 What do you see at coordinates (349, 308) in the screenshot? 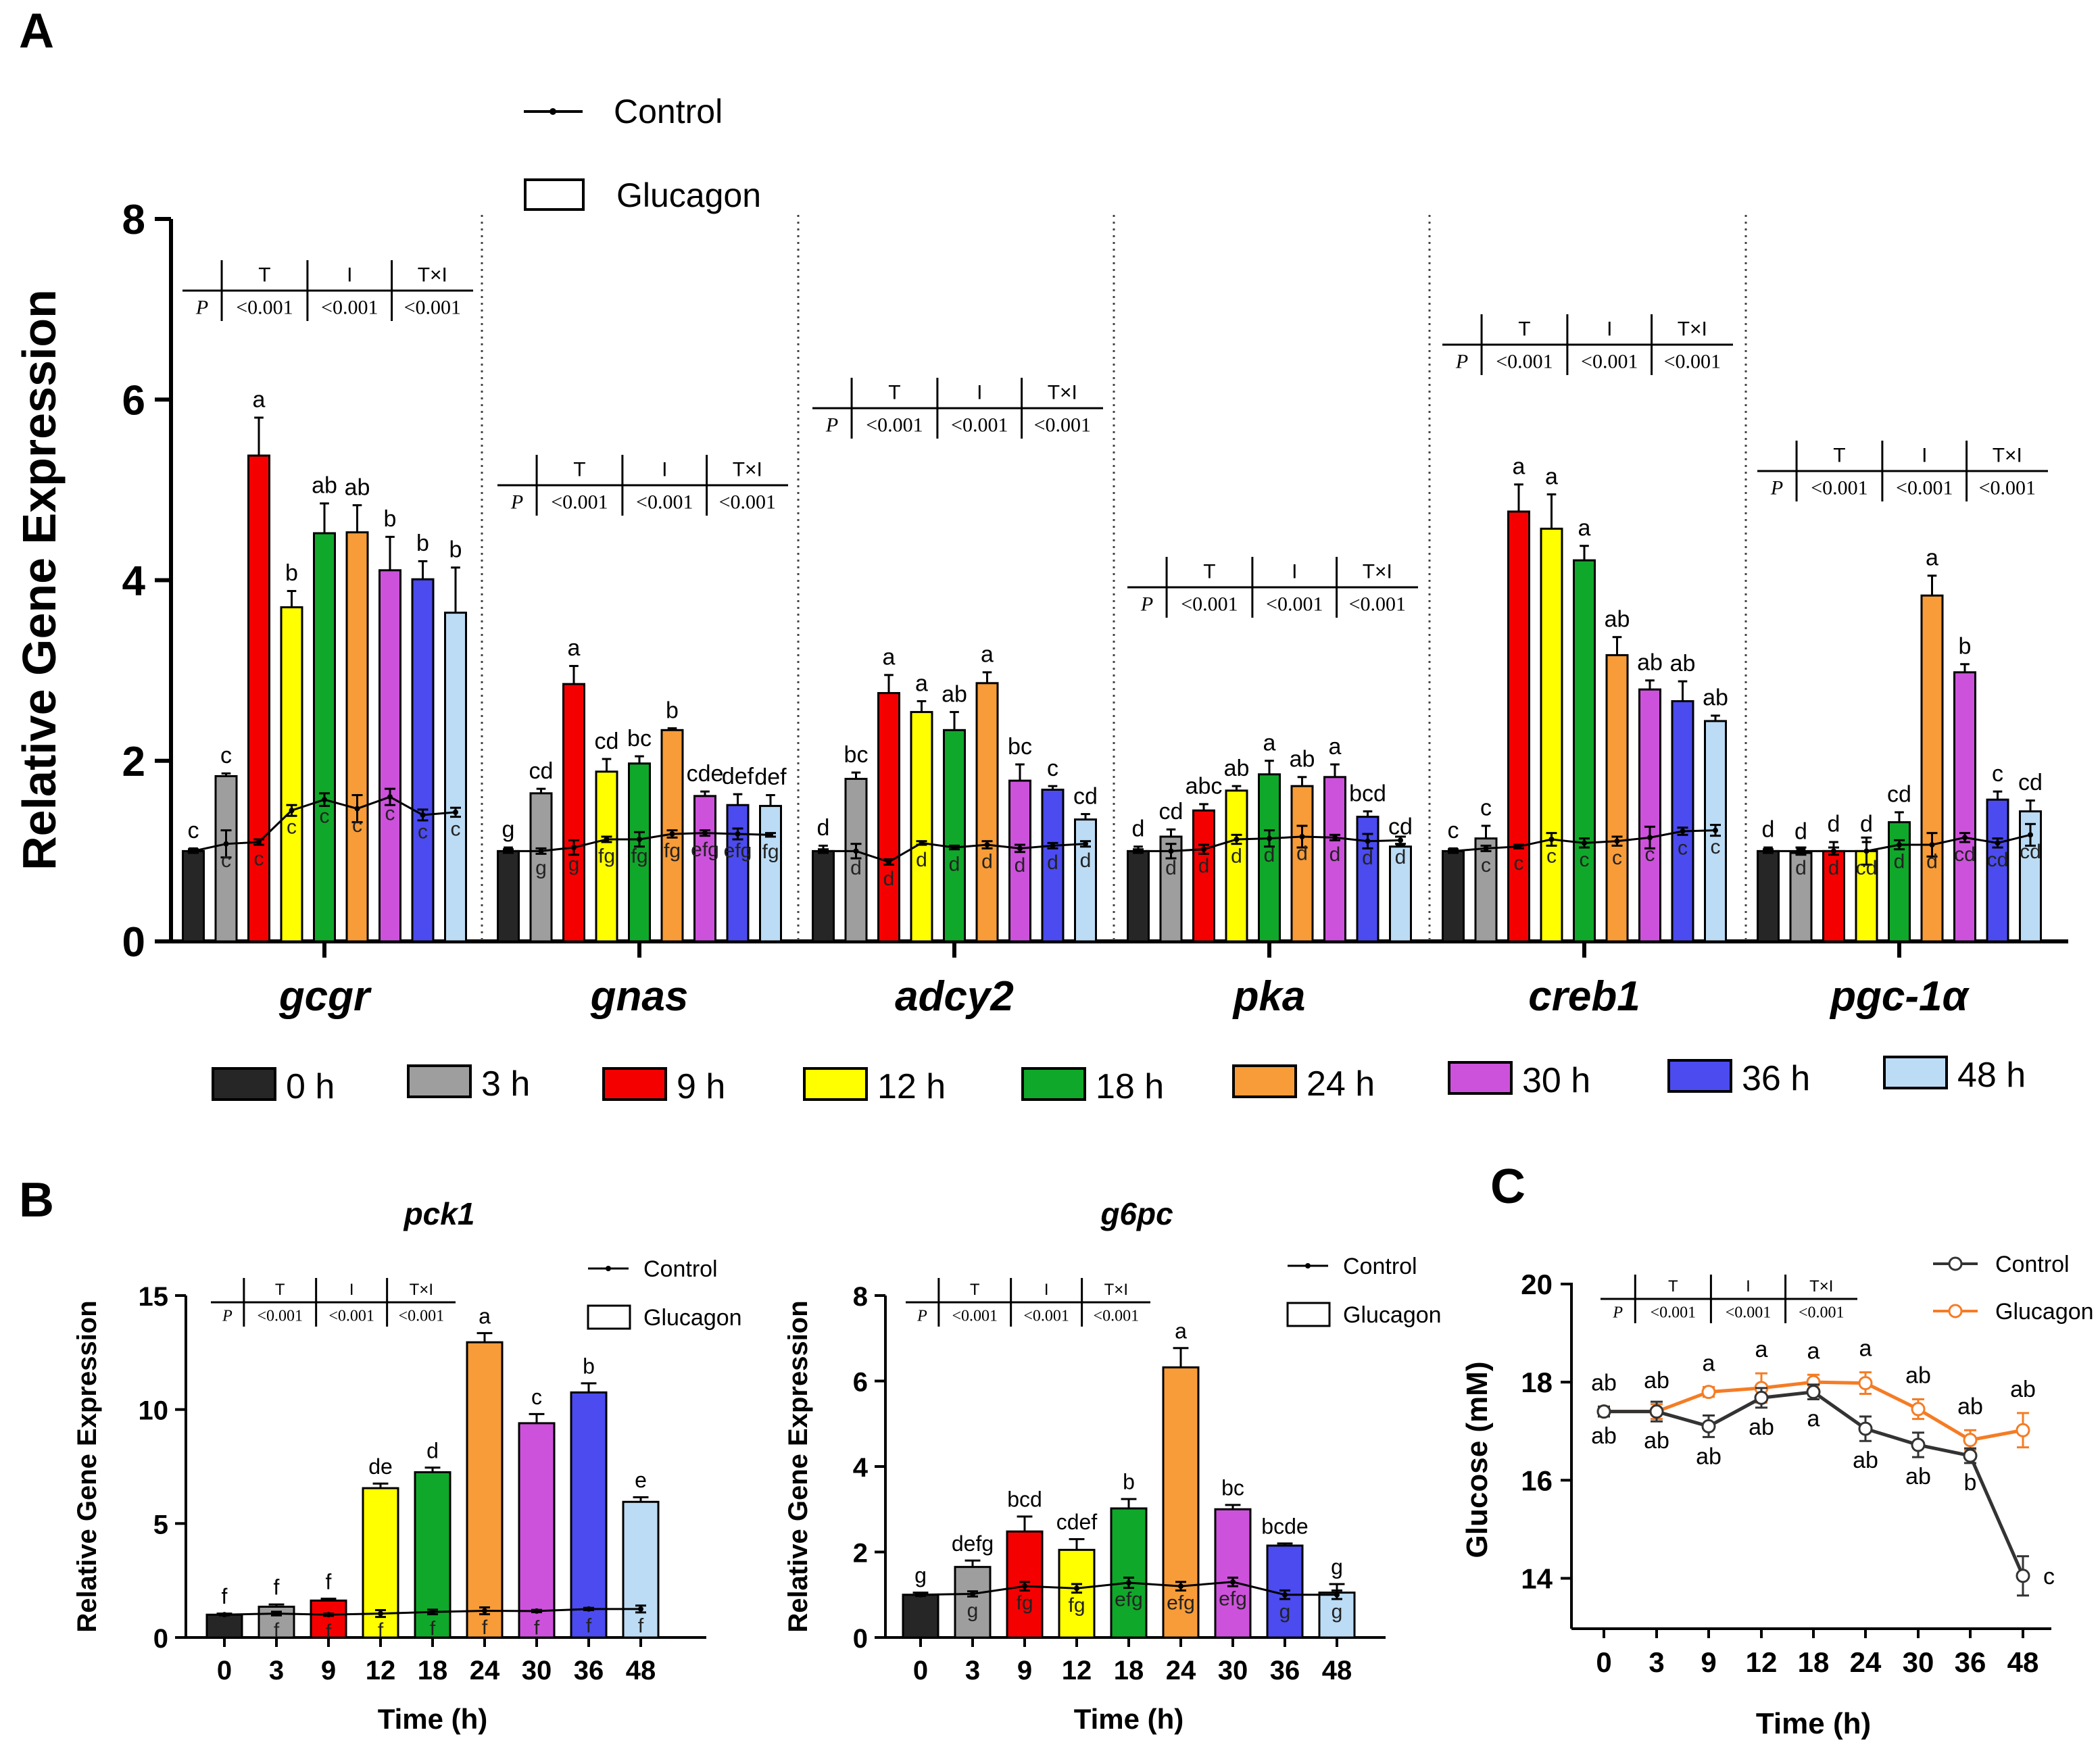
I see `a-anova-0-p-i: <0.001` at bounding box center [349, 308].